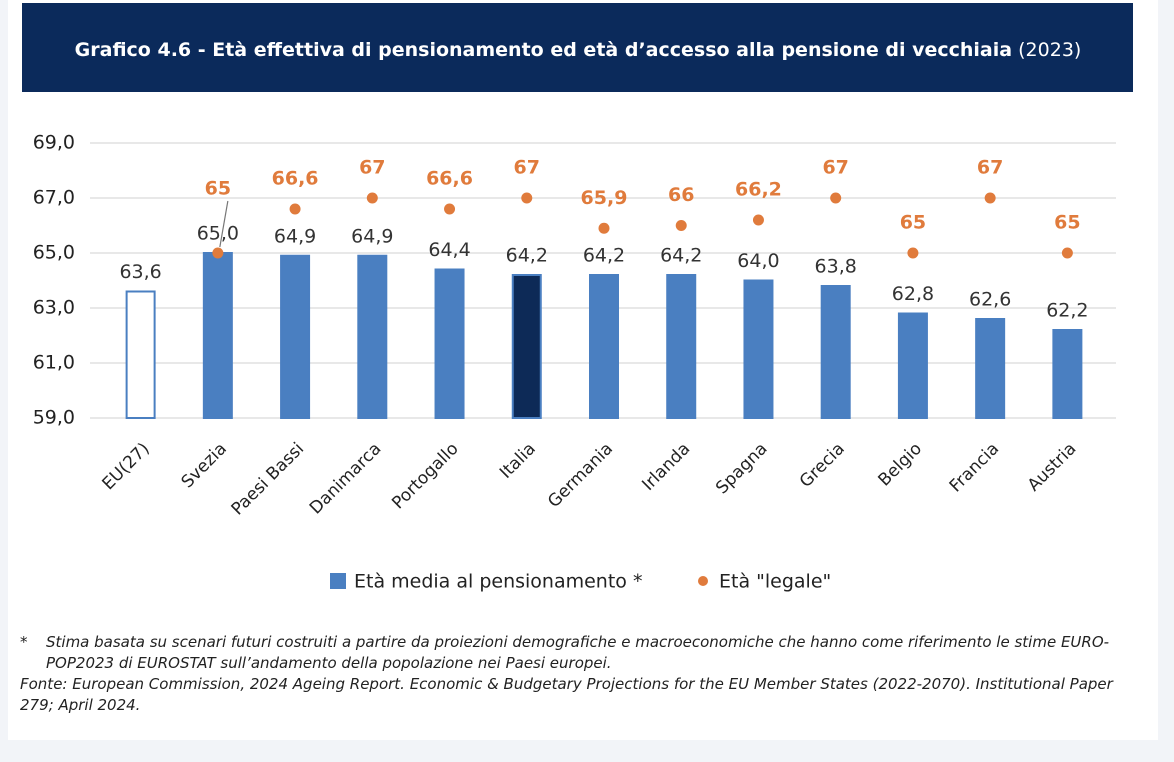  What do you see at coordinates (1067, 311) in the screenshot?
I see `bar-value-label: 62,2` at bounding box center [1067, 311].